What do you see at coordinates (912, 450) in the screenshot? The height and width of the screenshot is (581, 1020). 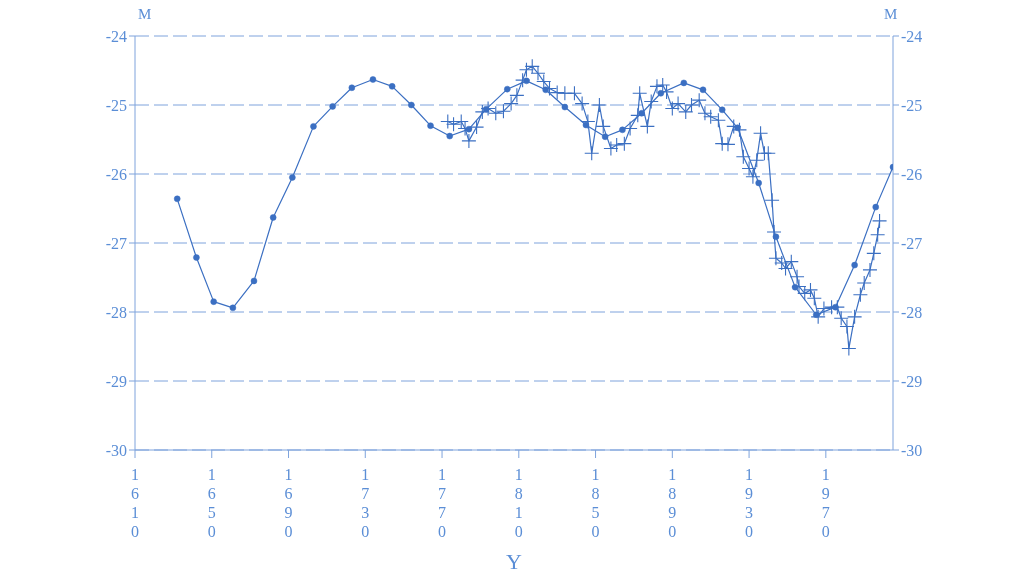 I see `y2-tick-label: -30` at bounding box center [912, 450].